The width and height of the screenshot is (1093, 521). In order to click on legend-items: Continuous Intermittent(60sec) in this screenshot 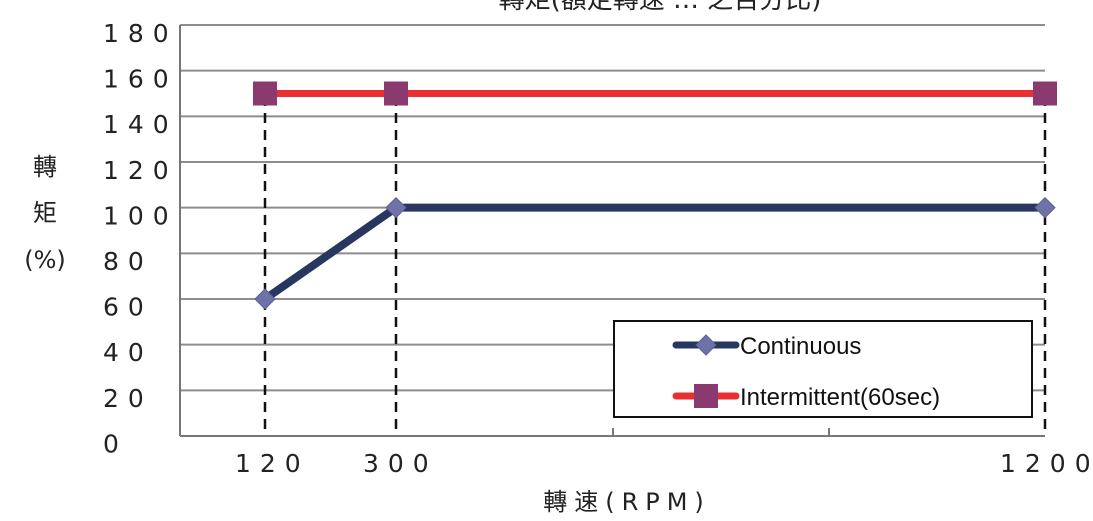, I will do `click(806, 372)`.